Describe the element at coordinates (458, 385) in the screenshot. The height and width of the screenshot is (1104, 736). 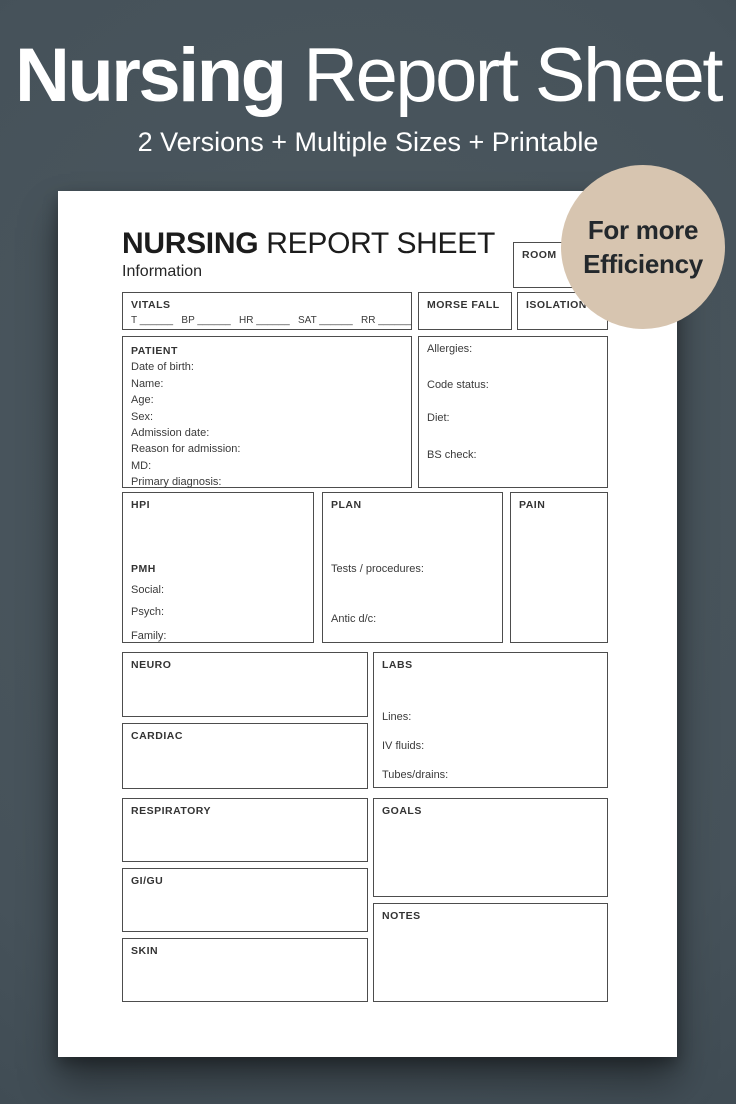
I see `field-code-status: Code status:` at that location.